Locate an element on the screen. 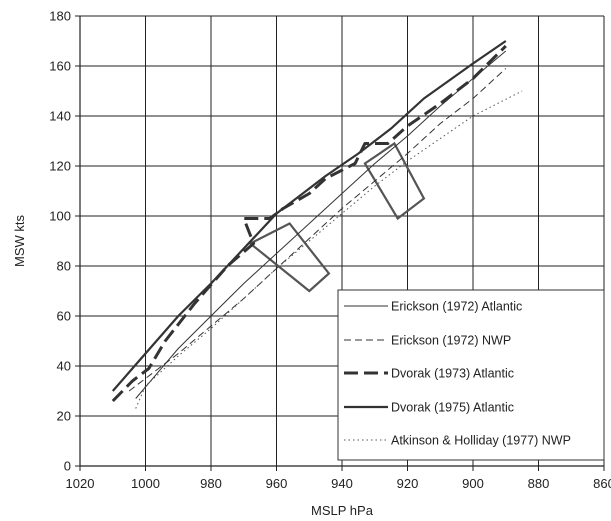 This screenshot has height=521, width=611. y-tick-label-6: 120 is located at coordinates (60, 166).